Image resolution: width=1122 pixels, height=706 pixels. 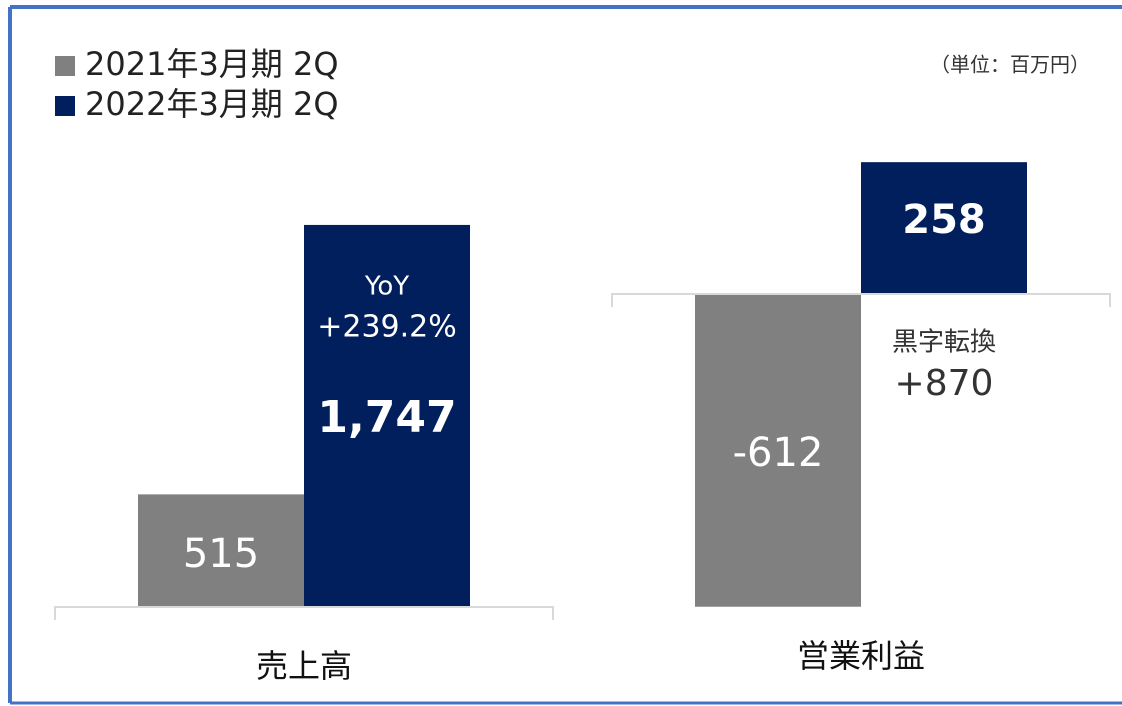 I want to click on category-label: 営業利益, so click(x=861, y=656).